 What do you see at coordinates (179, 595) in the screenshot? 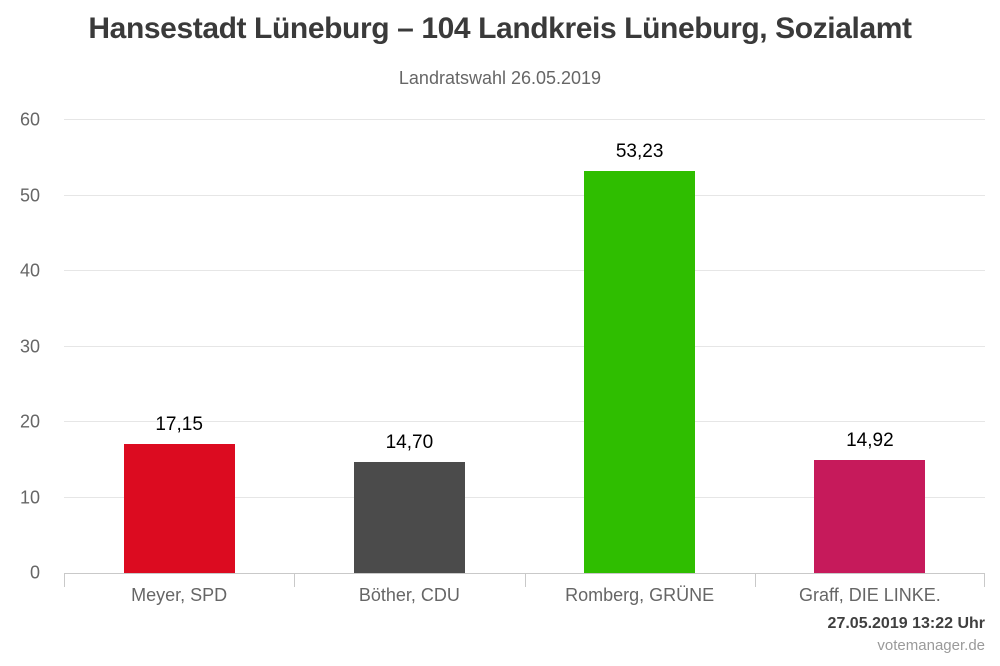
I see `x-axis-label: Meyer, SPD` at bounding box center [179, 595].